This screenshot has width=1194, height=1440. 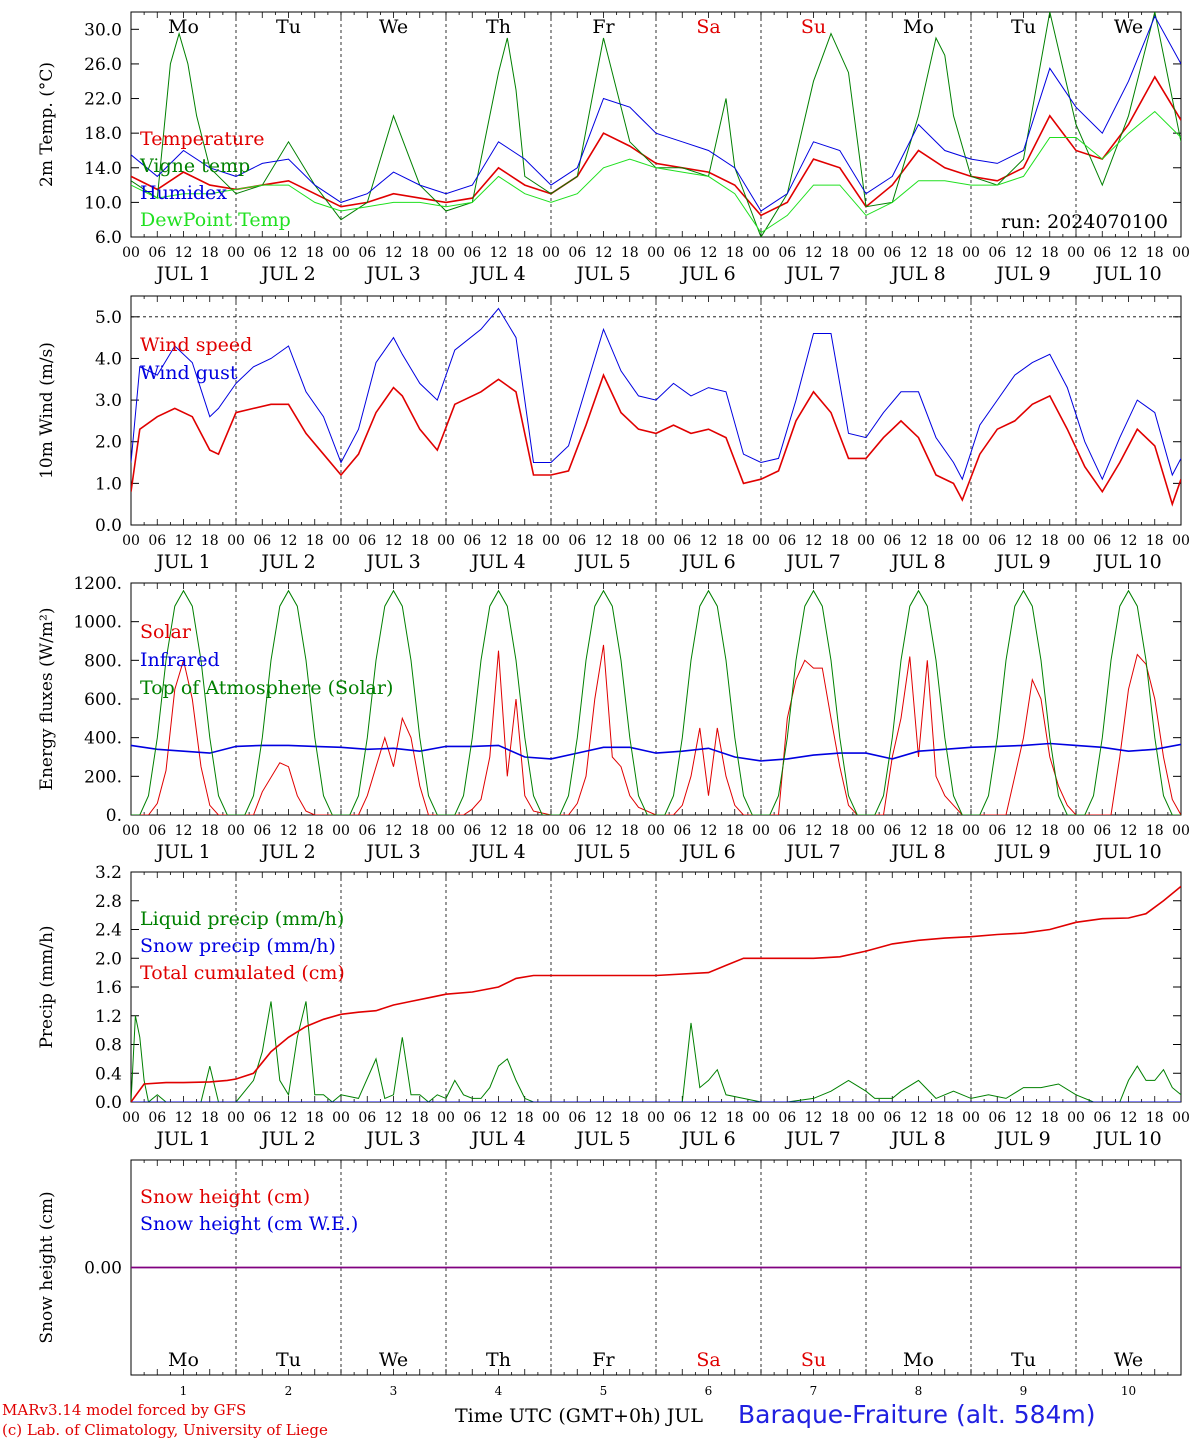 I want to click on y-axis-label: Energy fluxes (W/m²), so click(x=47, y=699).